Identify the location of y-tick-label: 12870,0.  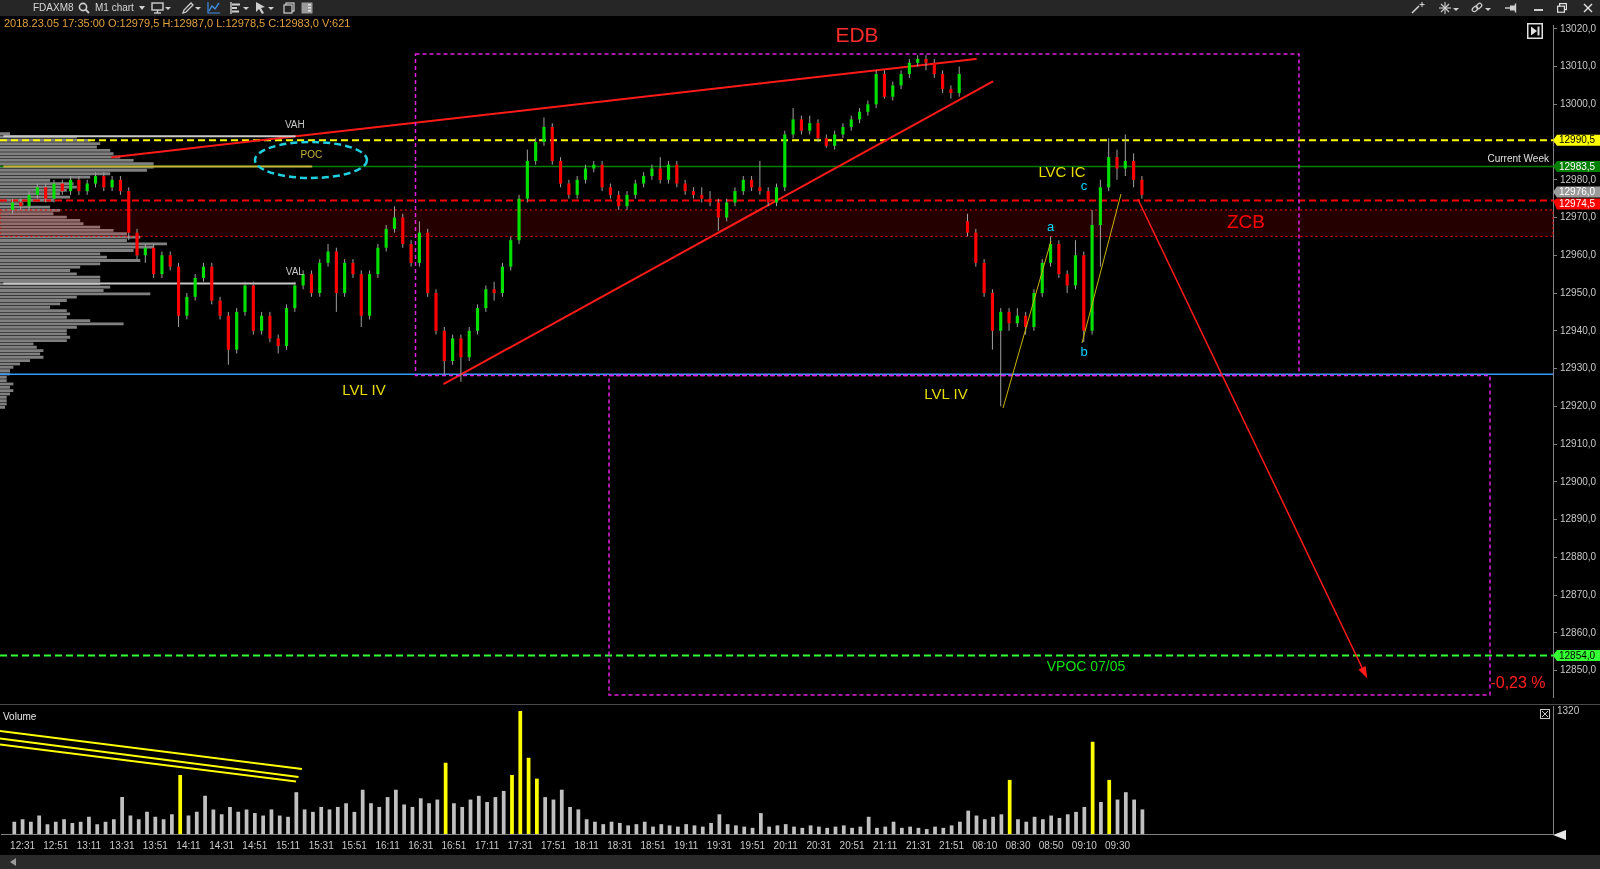
(1578, 594).